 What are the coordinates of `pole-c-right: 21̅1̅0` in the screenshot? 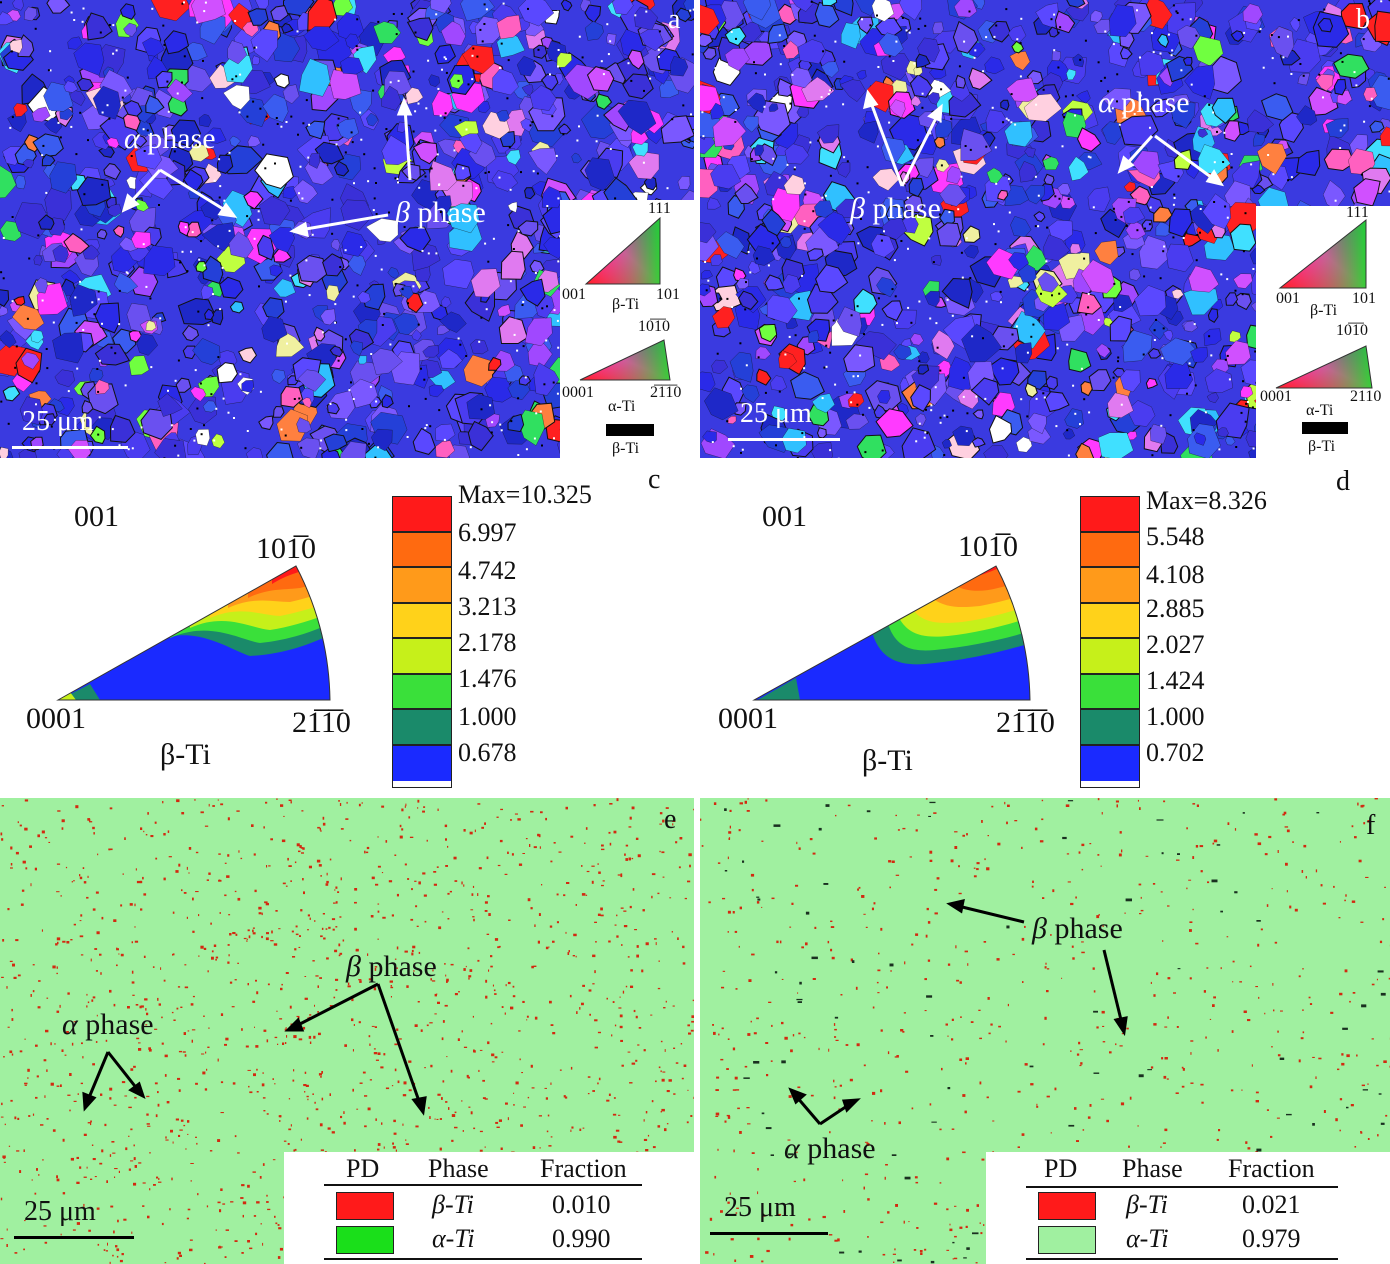 It's located at (321, 722).